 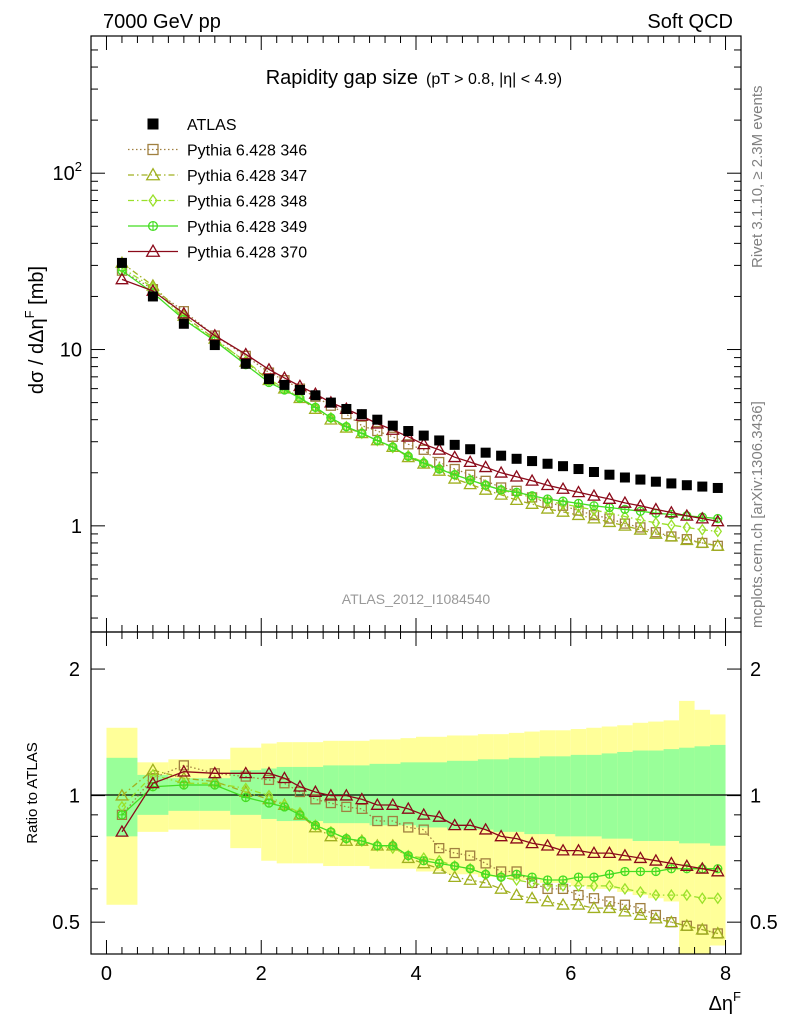 What do you see at coordinates (755, 797) in the screenshot?
I see `ratio-ytick-label-right-1: 1` at bounding box center [755, 797].